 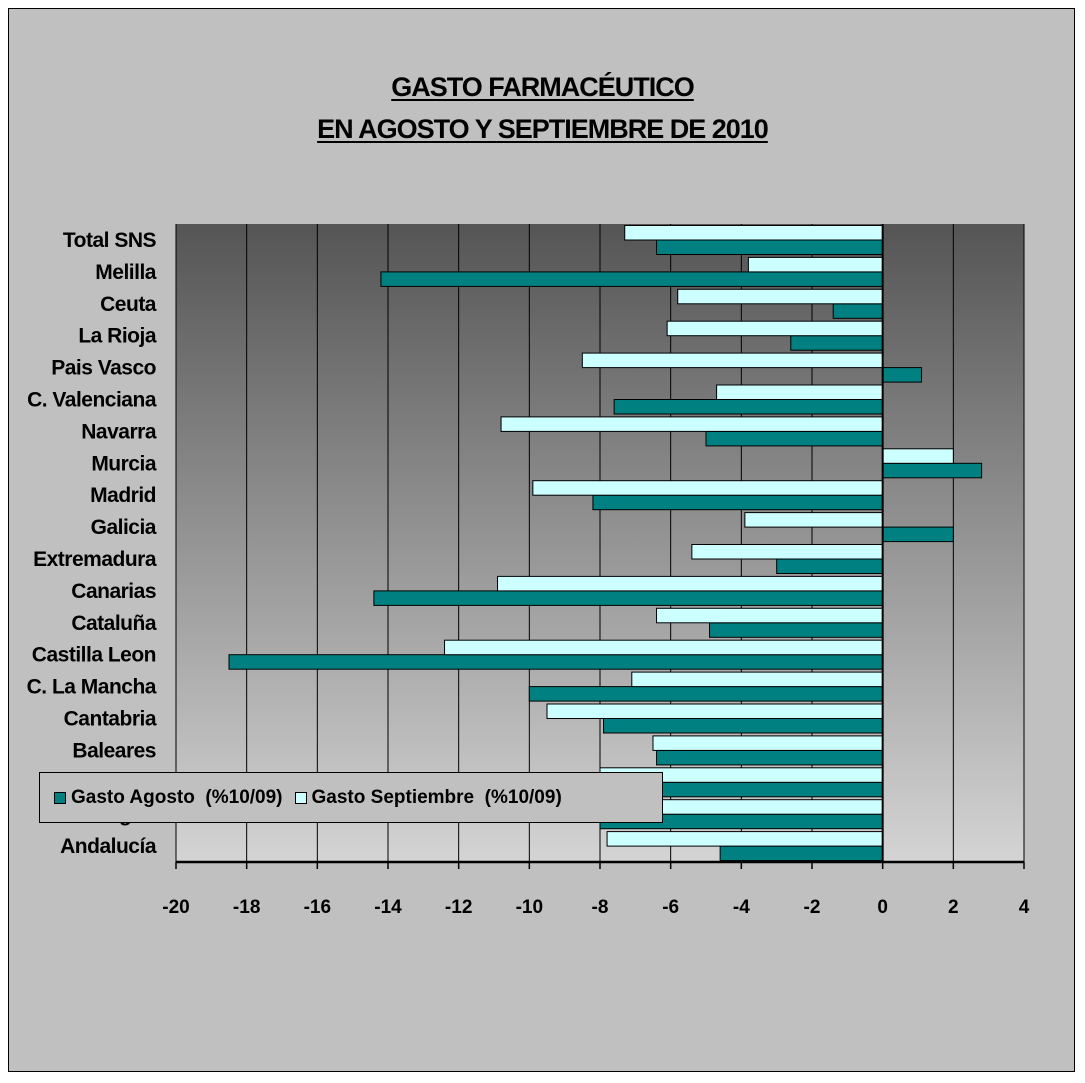 What do you see at coordinates (953, 907) in the screenshot?
I see `x-tick-label: 2` at bounding box center [953, 907].